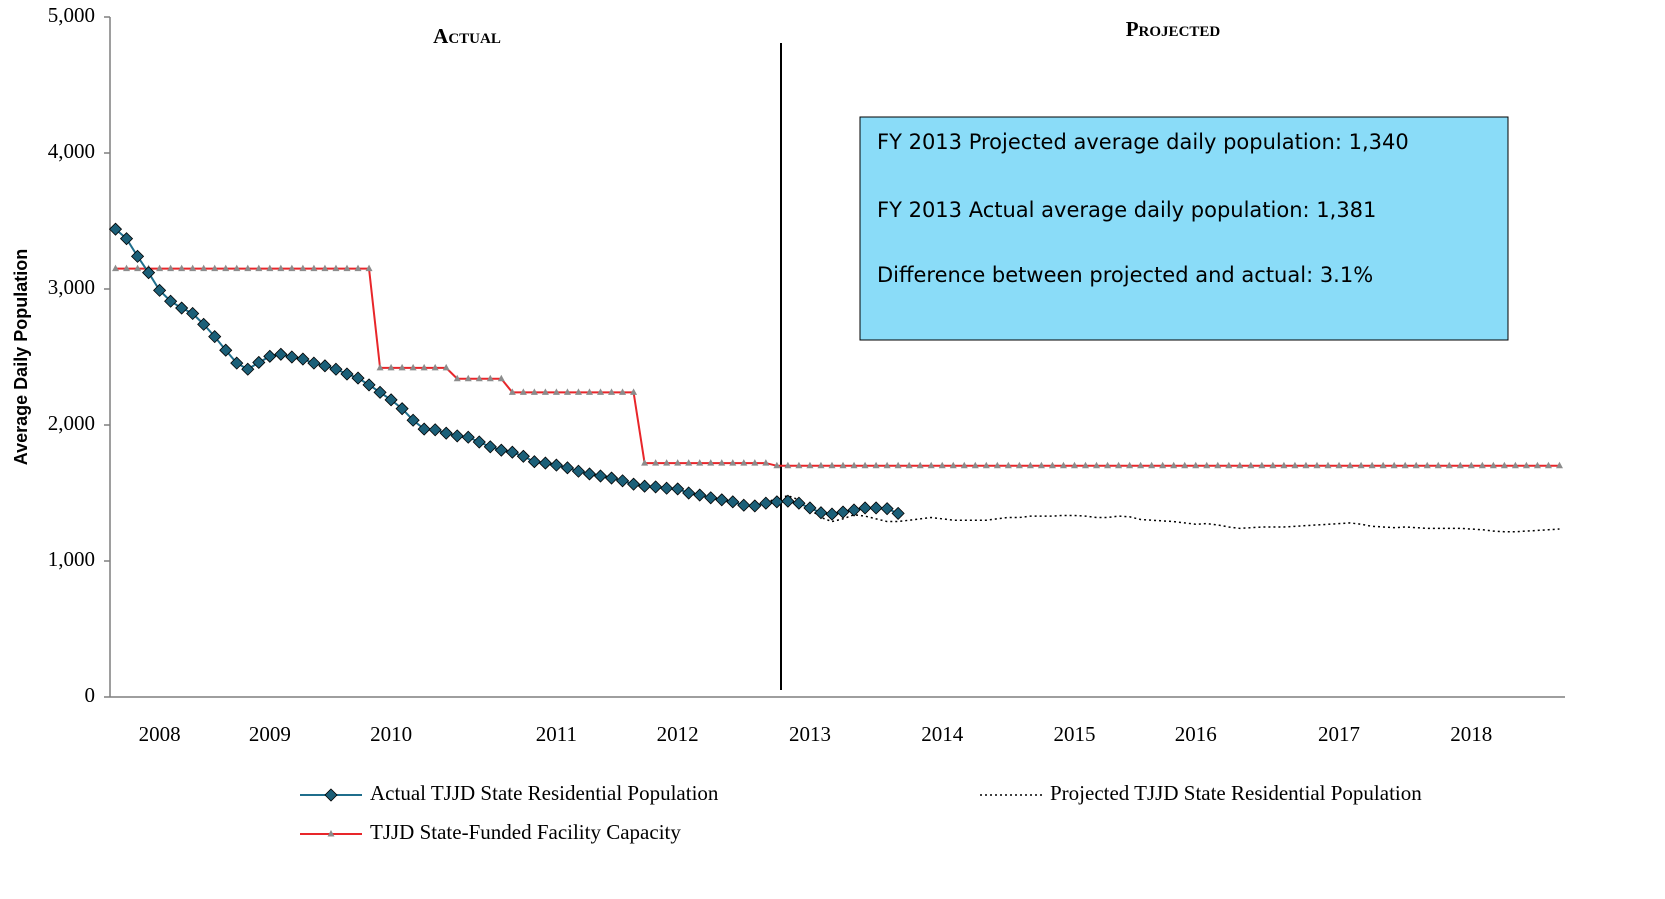 The image size is (1665, 899). I want to click on y-tick-label: 3,000, so click(71, 287).